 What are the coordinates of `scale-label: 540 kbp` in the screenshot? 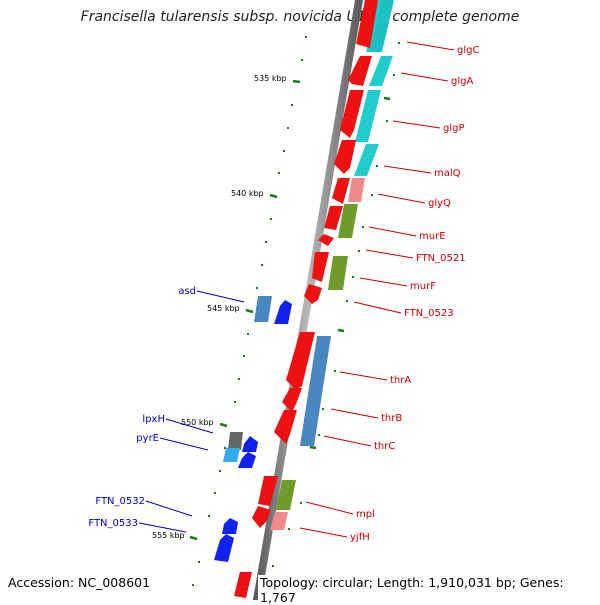 It's located at (247, 193).